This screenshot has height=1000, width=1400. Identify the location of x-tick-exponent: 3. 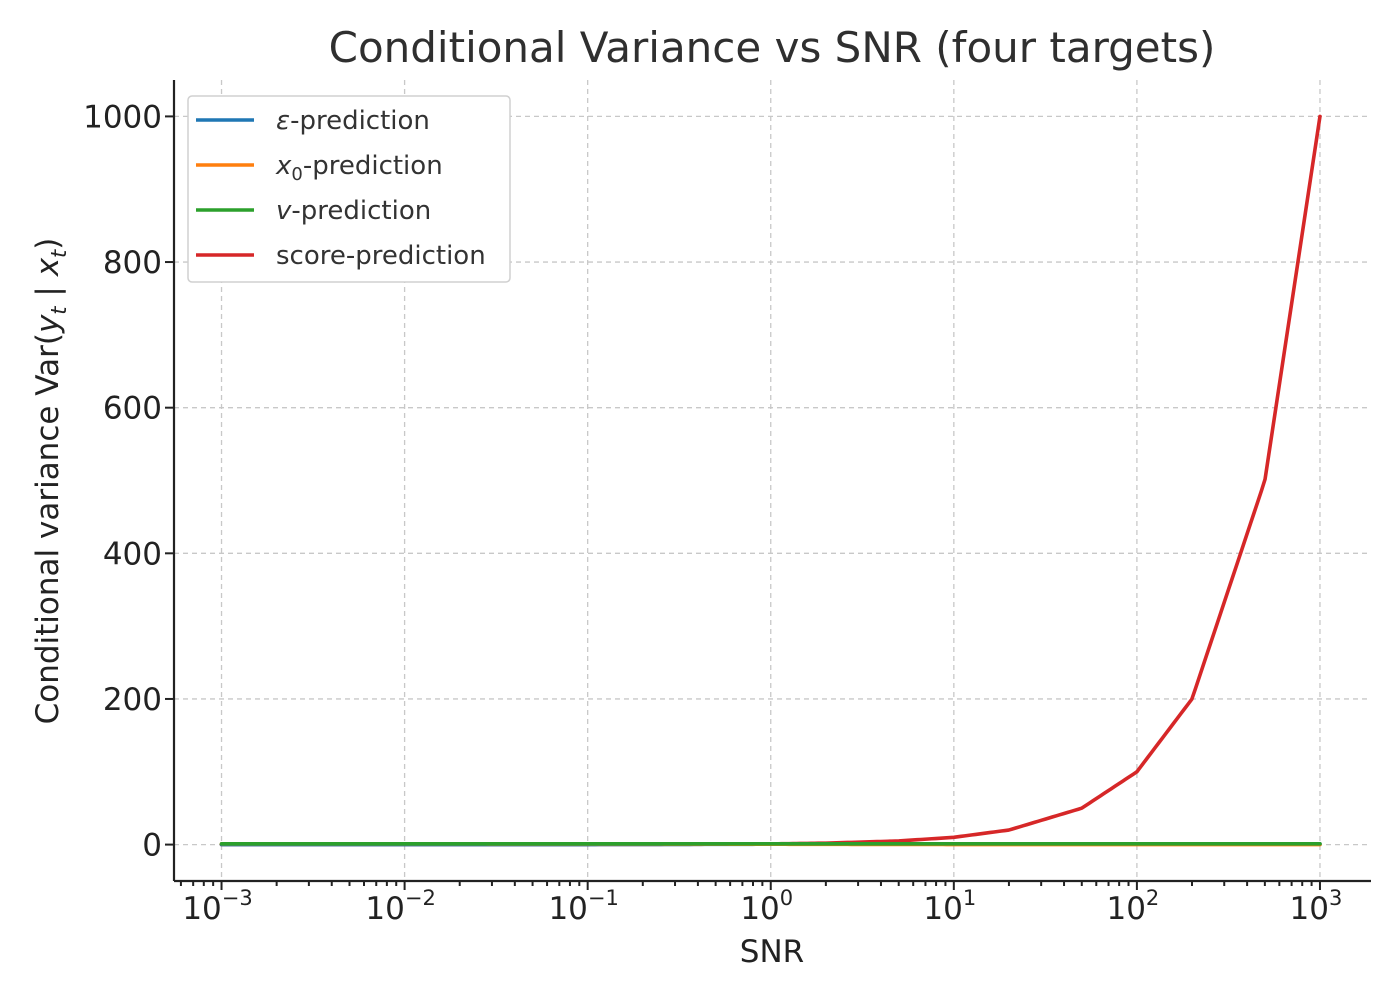
(1335, 898).